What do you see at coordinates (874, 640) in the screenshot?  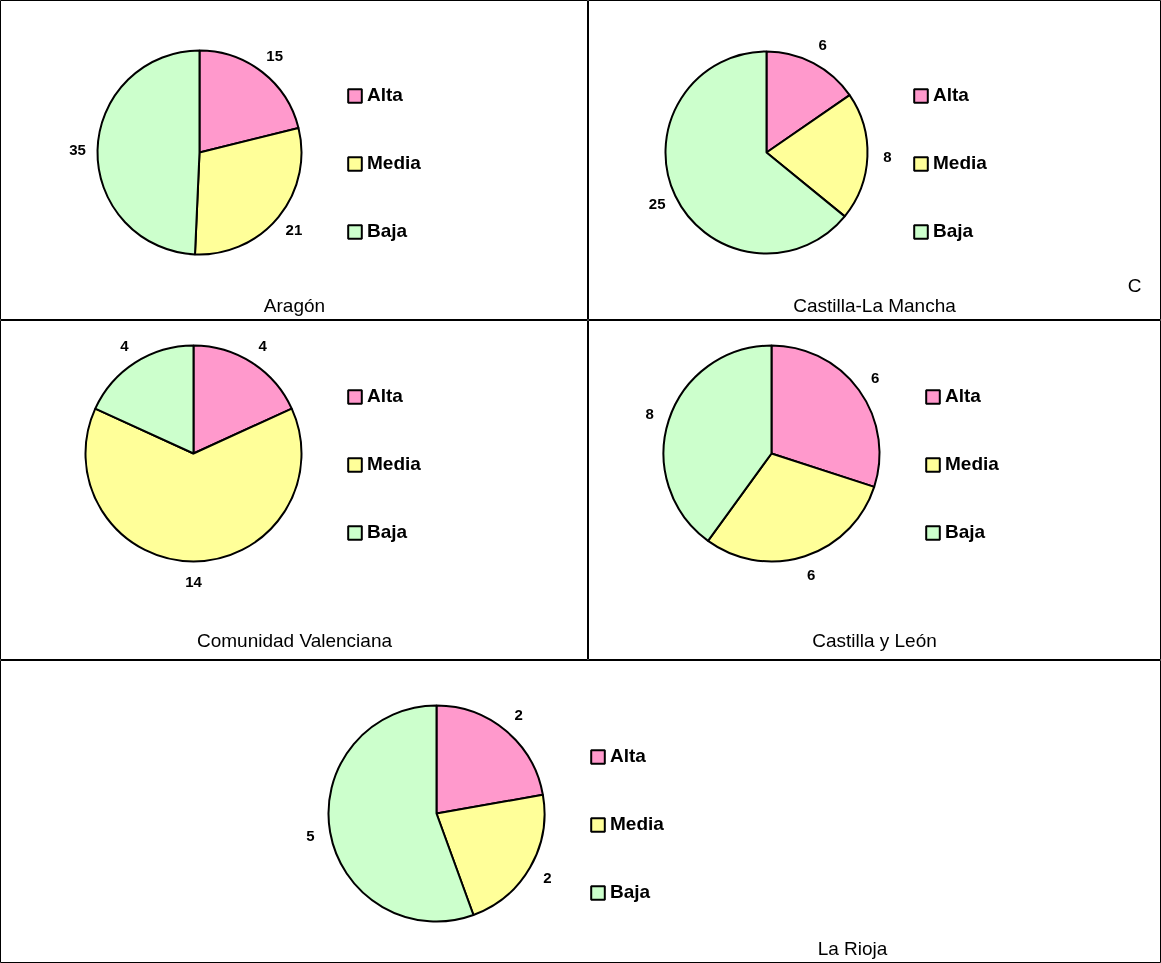 I see `text: Castilla y León` at bounding box center [874, 640].